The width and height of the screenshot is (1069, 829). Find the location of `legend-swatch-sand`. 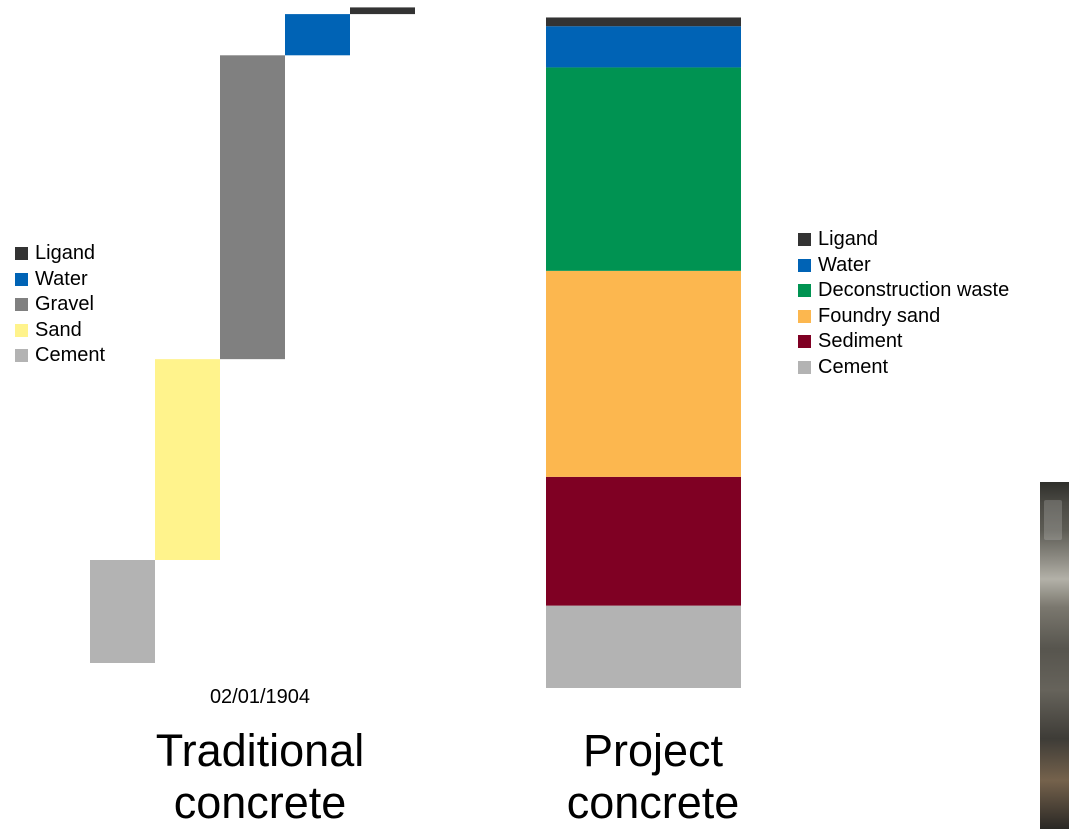

legend-swatch-sand is located at coordinates (21, 330).